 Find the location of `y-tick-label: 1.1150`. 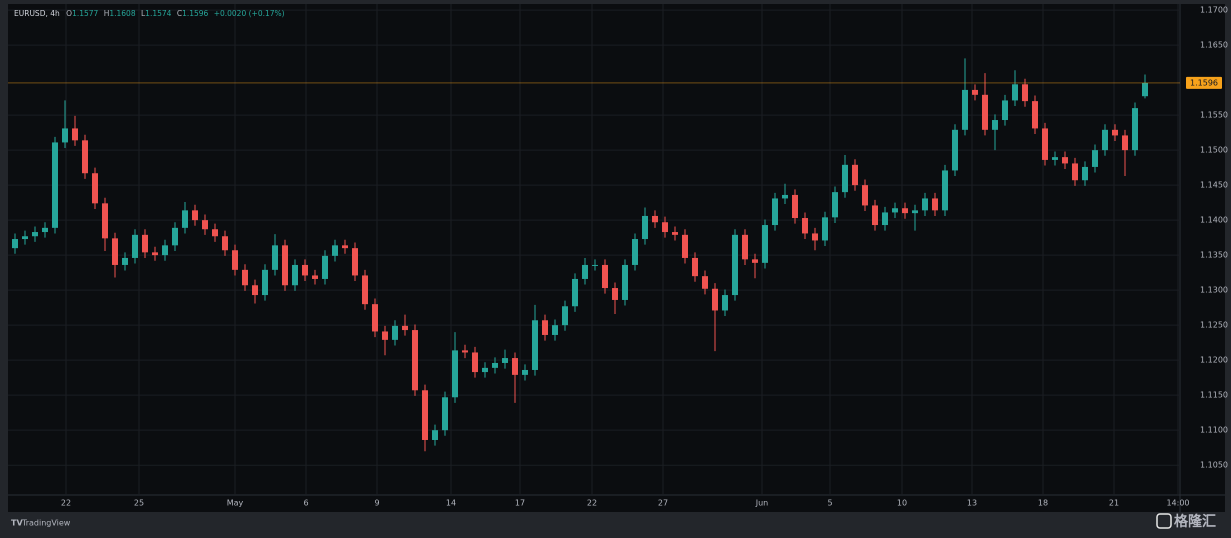

y-tick-label: 1.1150 is located at coordinates (1214, 395).